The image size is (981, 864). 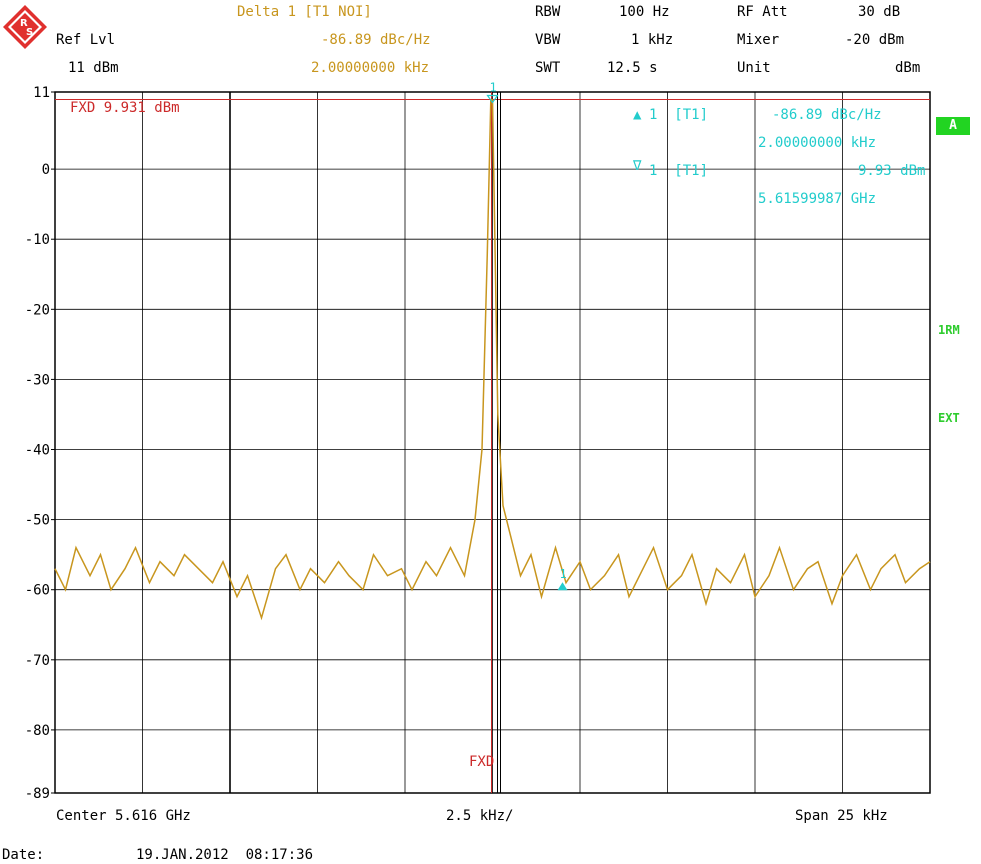 What do you see at coordinates (37, 521) in the screenshot?
I see `y-tick-label: -50` at bounding box center [37, 521].